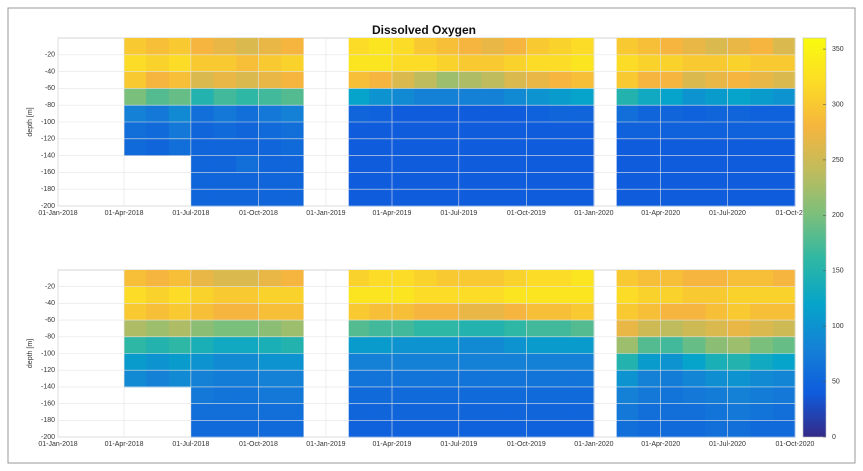 The width and height of the screenshot is (863, 471). I want to click on x-tick-label: 01-Apr-2019, so click(392, 213).